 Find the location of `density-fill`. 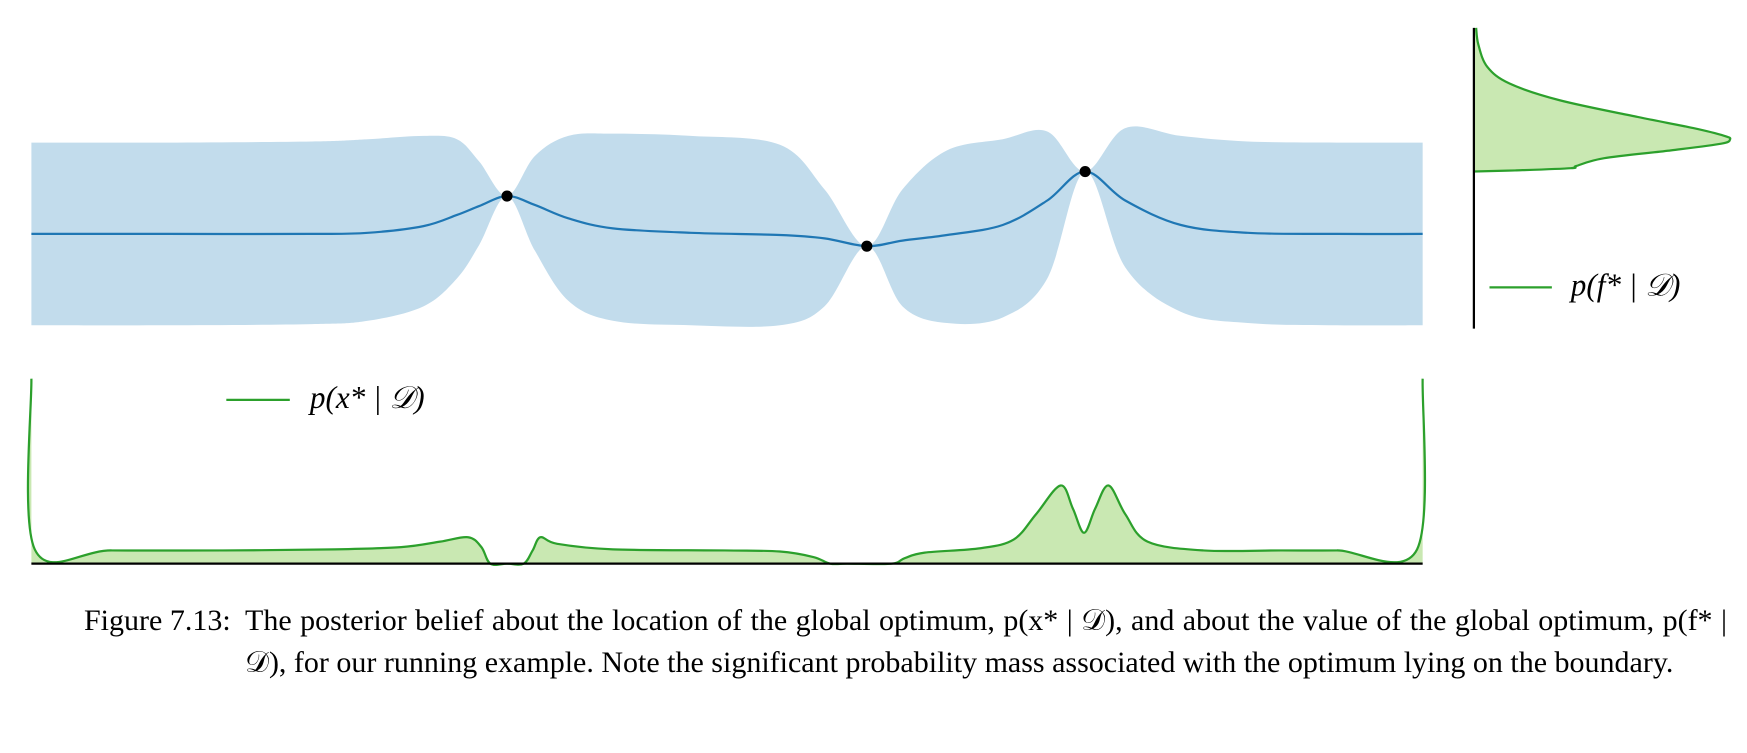

density-fill is located at coordinates (1602, 99).